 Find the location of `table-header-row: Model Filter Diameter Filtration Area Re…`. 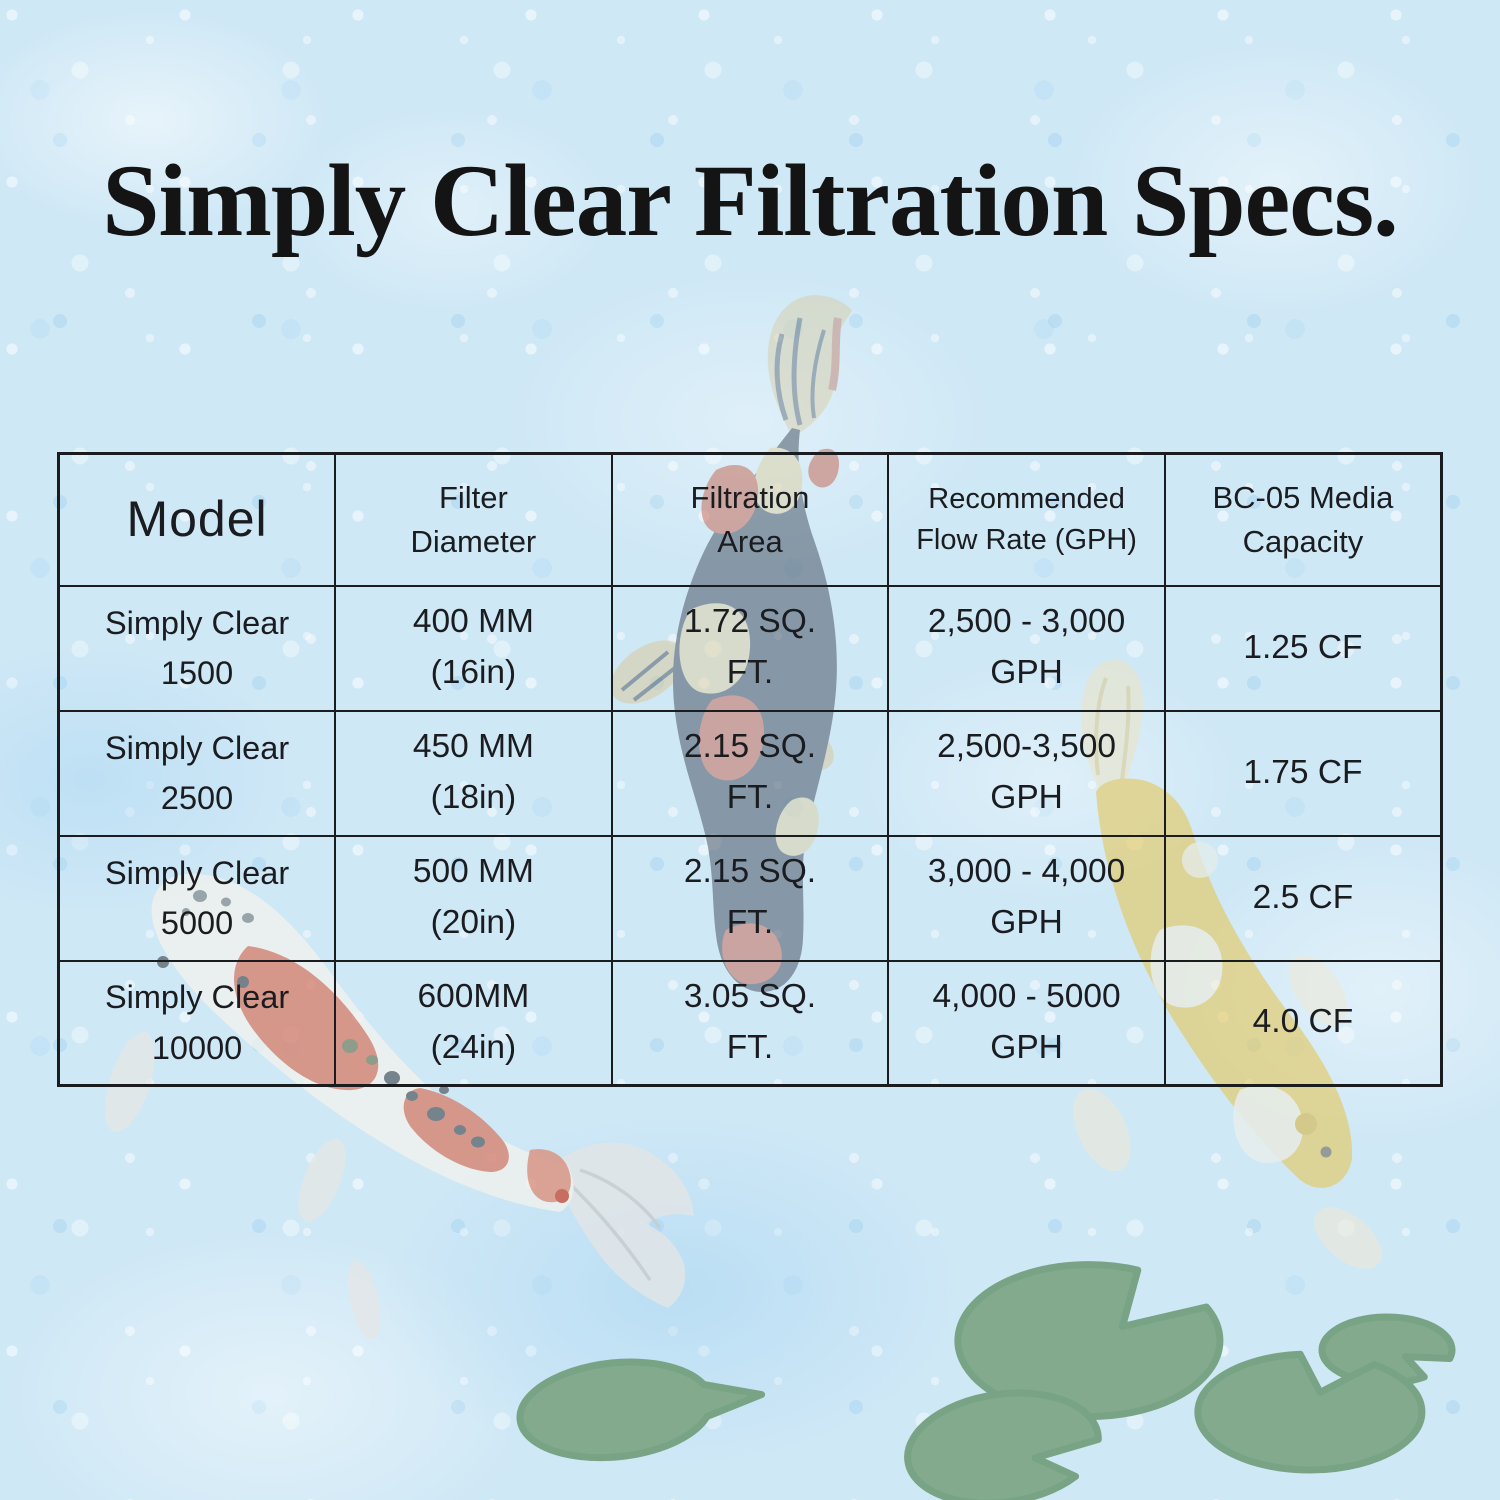

table-header-row: Model Filter Diameter Filtration Area Re… is located at coordinates (750, 519).